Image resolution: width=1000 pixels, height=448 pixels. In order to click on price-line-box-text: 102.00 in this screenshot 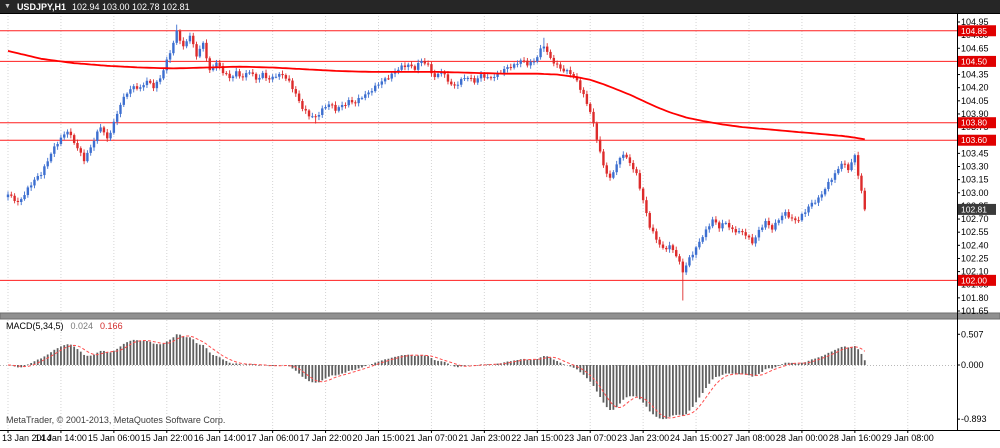, I will do `click(974, 280)`.